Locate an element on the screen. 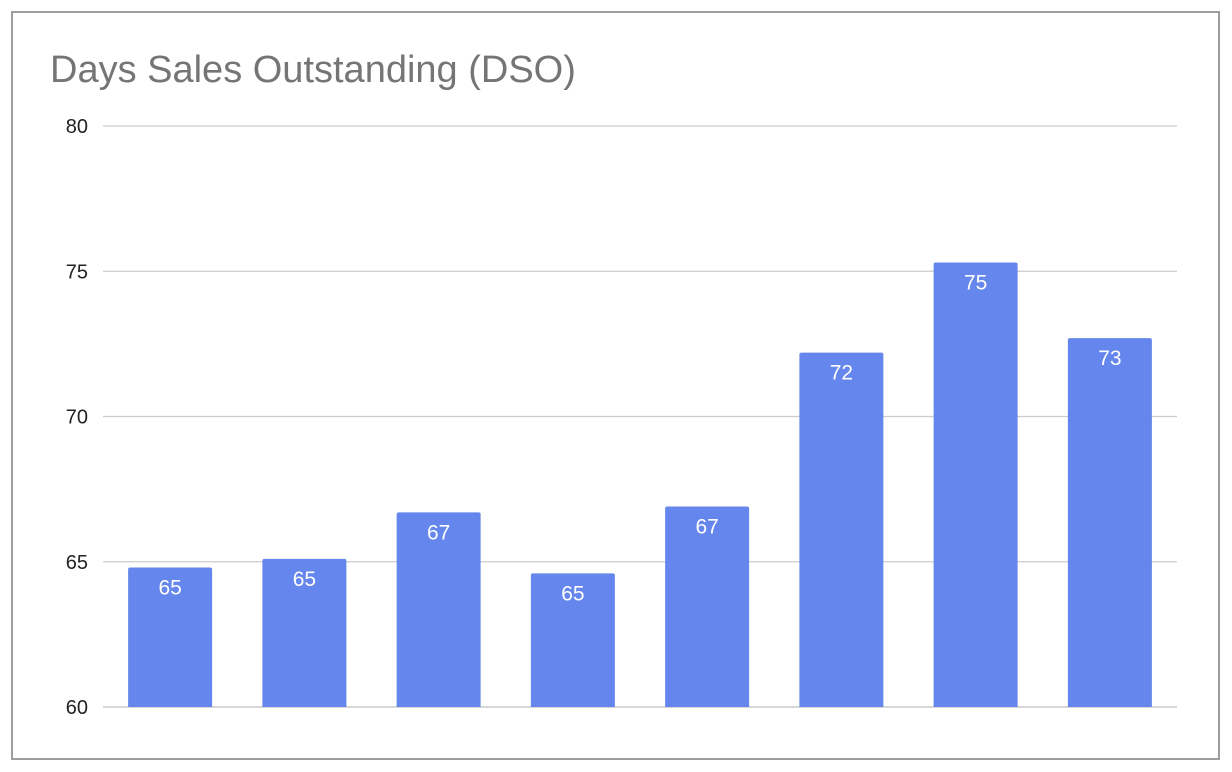  y-tick-label: 65 is located at coordinates (77, 563).